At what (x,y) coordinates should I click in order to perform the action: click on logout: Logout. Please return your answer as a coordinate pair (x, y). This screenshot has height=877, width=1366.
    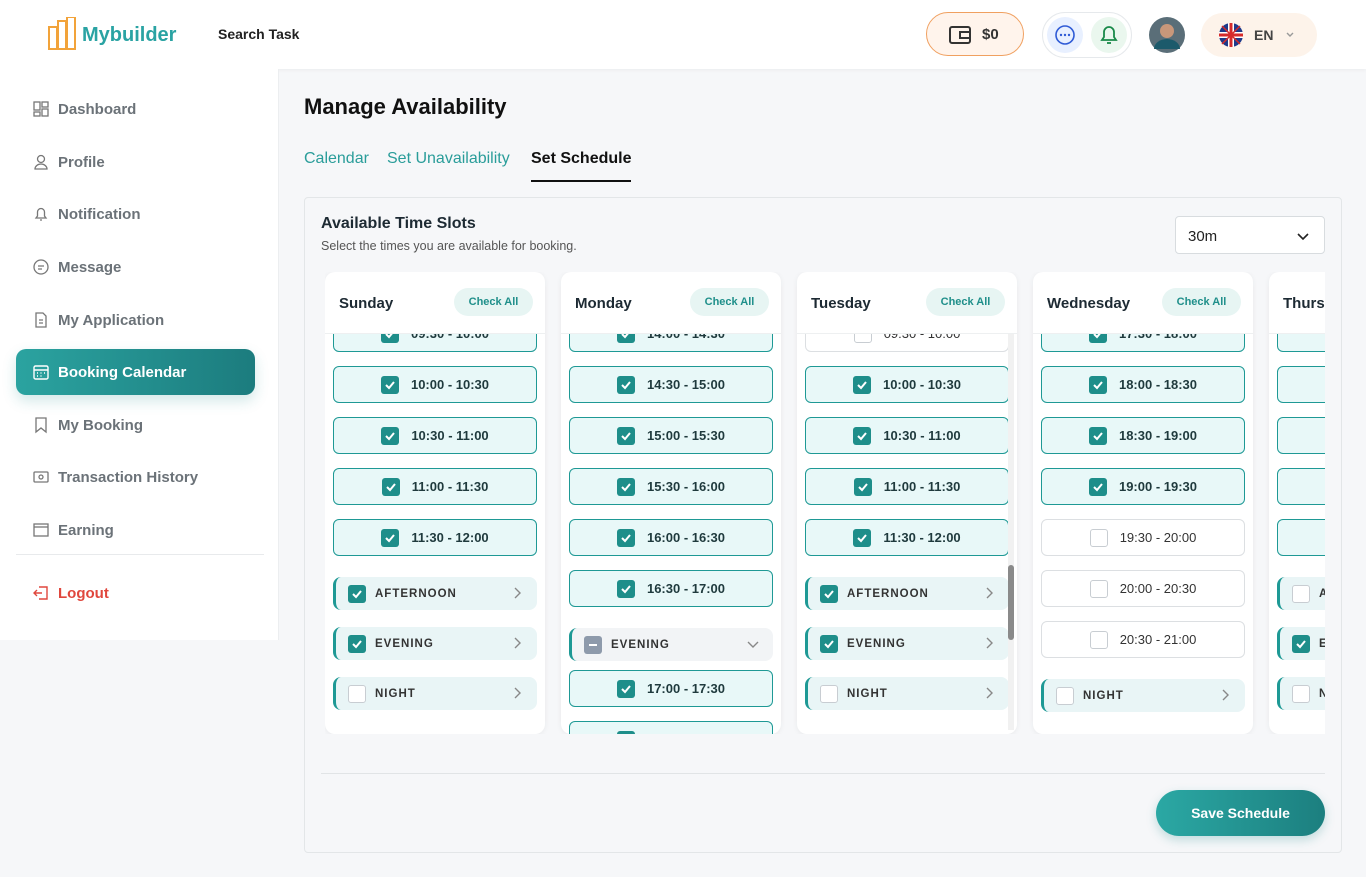
    Looking at the image, I should click on (135, 593).